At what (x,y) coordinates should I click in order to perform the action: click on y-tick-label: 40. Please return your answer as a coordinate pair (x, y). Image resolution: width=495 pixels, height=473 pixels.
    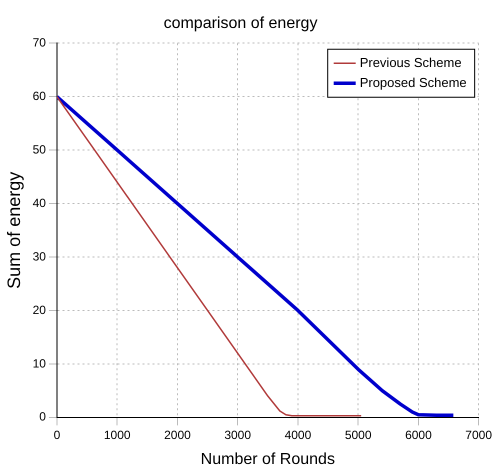
    Looking at the image, I should click on (39, 203).